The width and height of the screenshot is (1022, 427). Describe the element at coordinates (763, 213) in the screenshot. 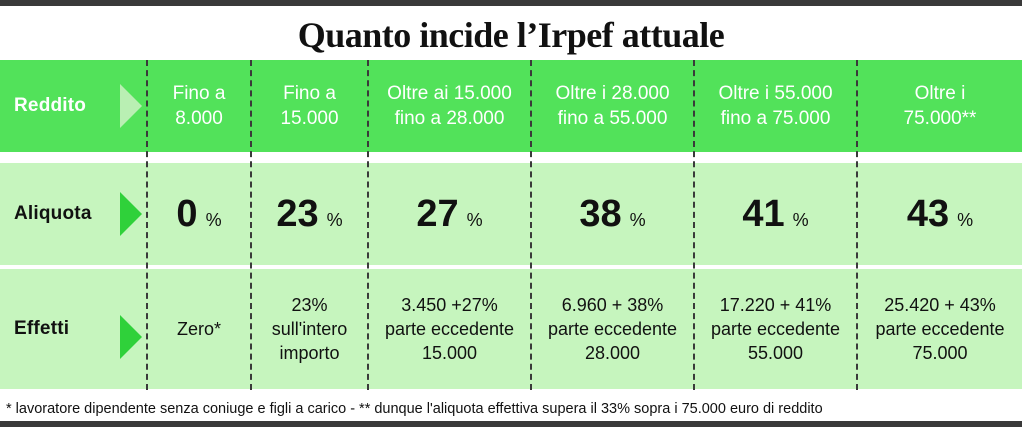

I see `rate-value: 41` at that location.